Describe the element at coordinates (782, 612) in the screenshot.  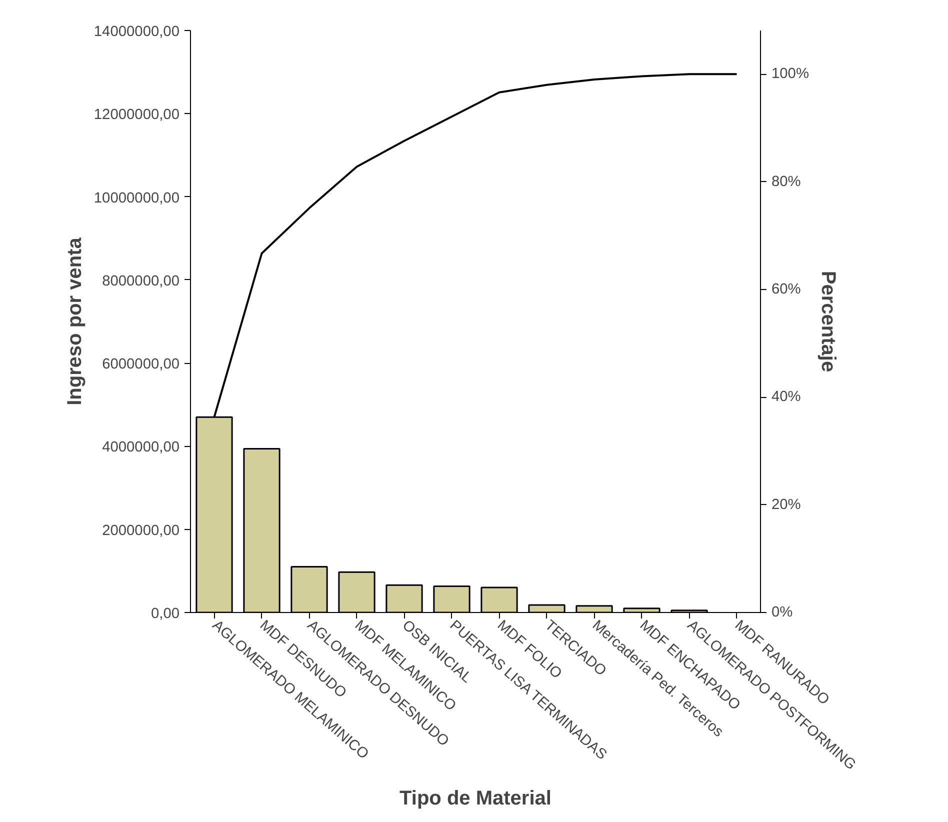
I see `y2-tick-label: 0%` at that location.